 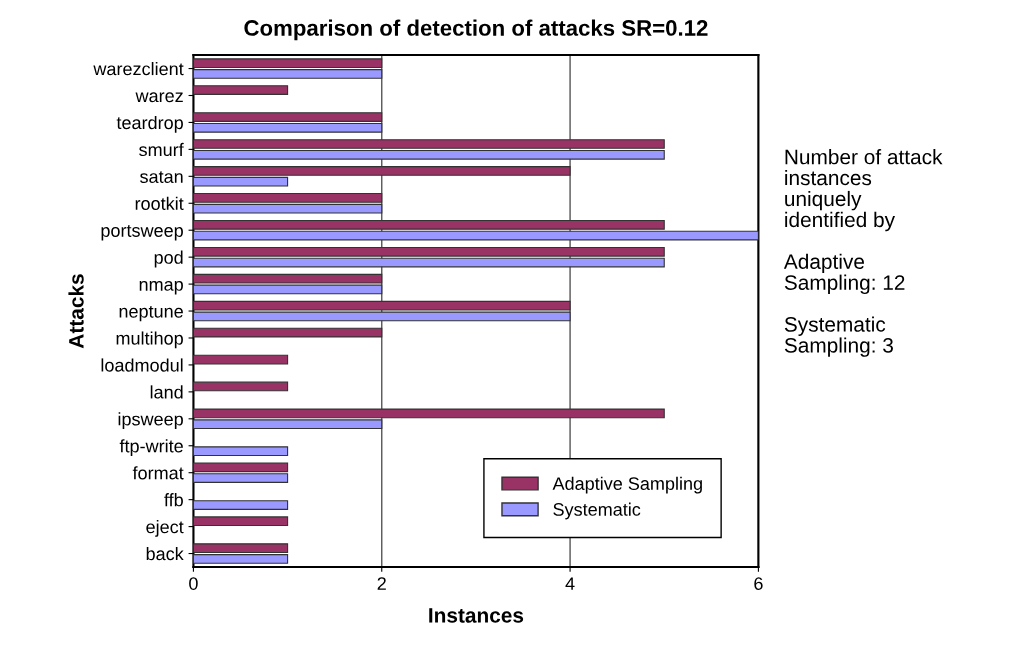 What do you see at coordinates (161, 177) in the screenshot?
I see `y-tick-label: satan` at bounding box center [161, 177].